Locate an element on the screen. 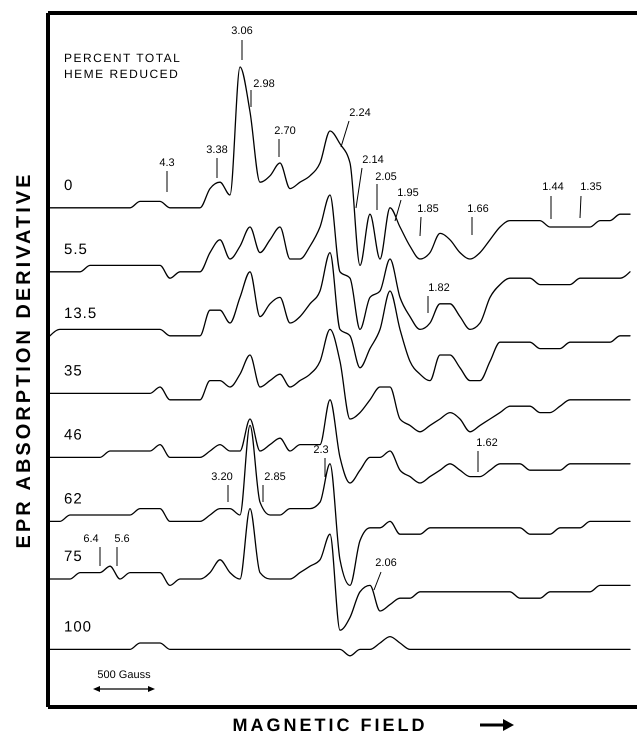  annotation: 1.82 is located at coordinates (439, 288).